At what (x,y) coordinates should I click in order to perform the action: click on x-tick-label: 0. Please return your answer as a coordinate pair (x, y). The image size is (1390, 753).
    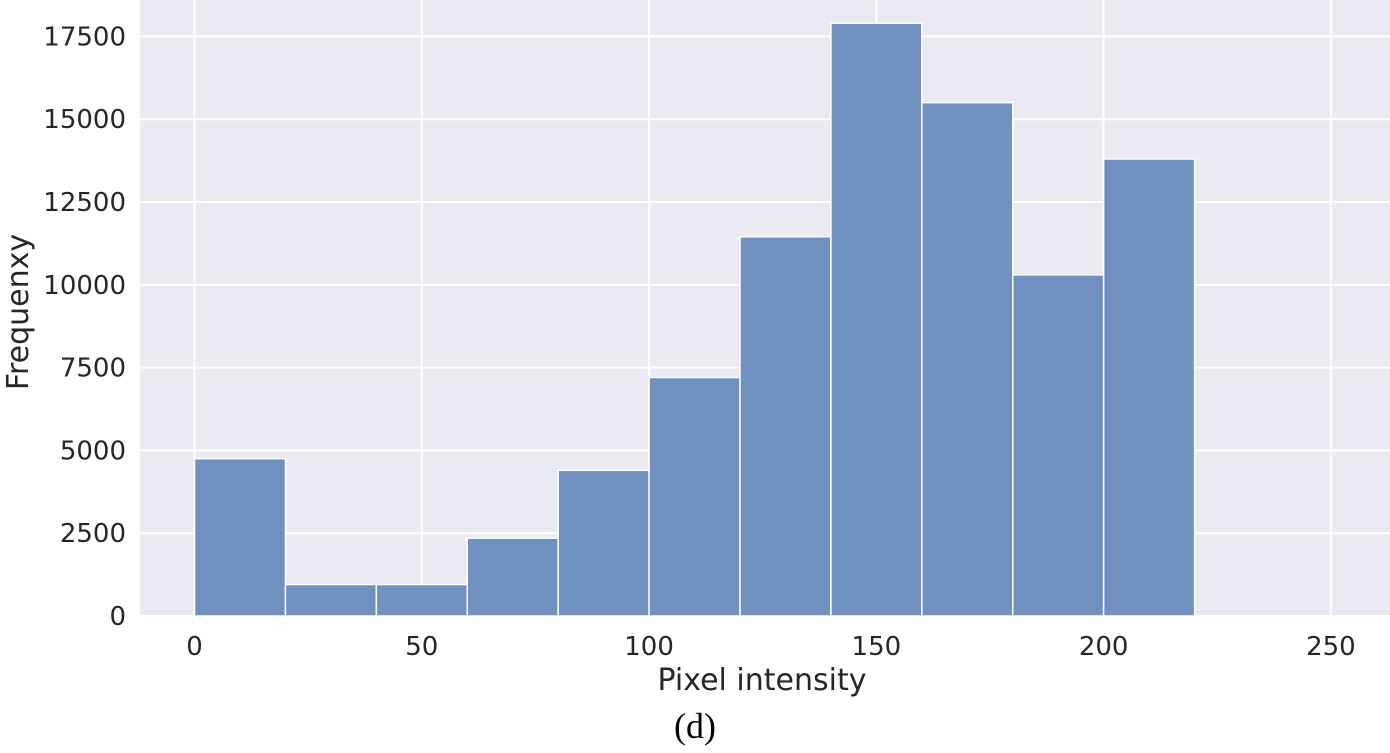
    Looking at the image, I should click on (194, 647).